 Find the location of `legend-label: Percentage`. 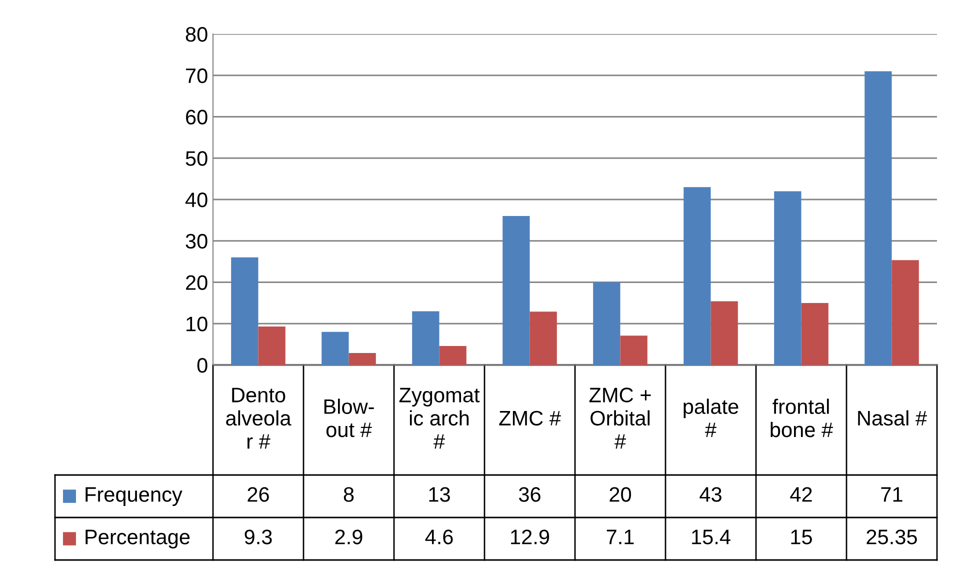

legend-label: Percentage is located at coordinates (138, 539).